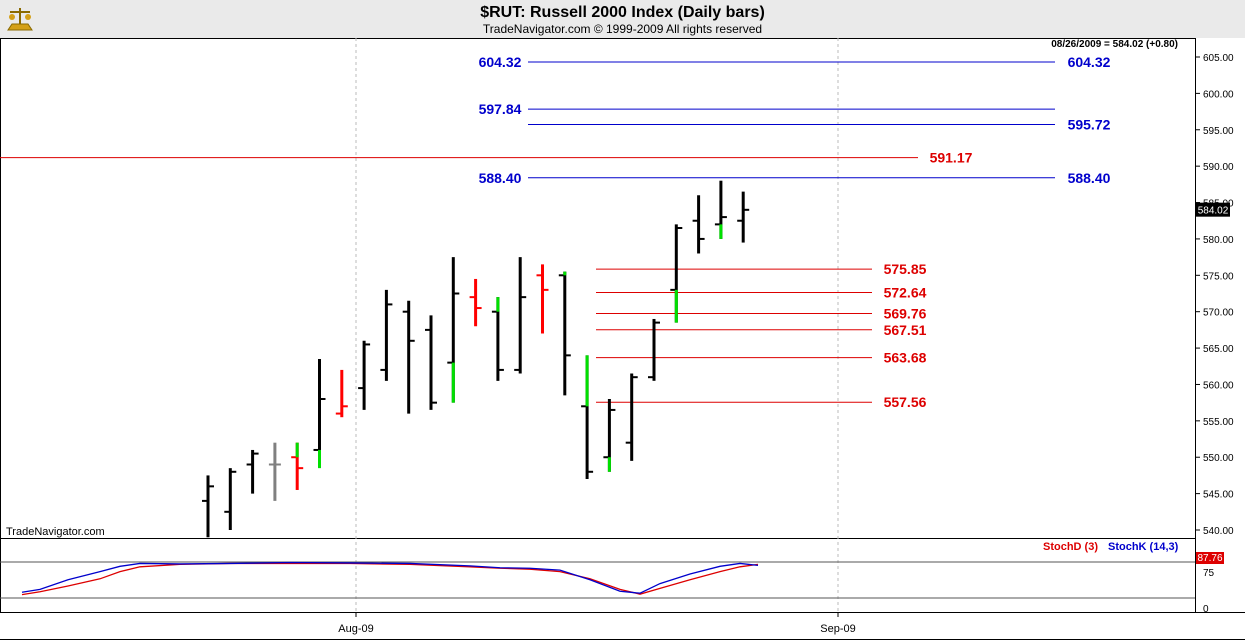 The height and width of the screenshot is (640, 1245). I want to click on price-tick-label: 560.00, so click(1218, 385).